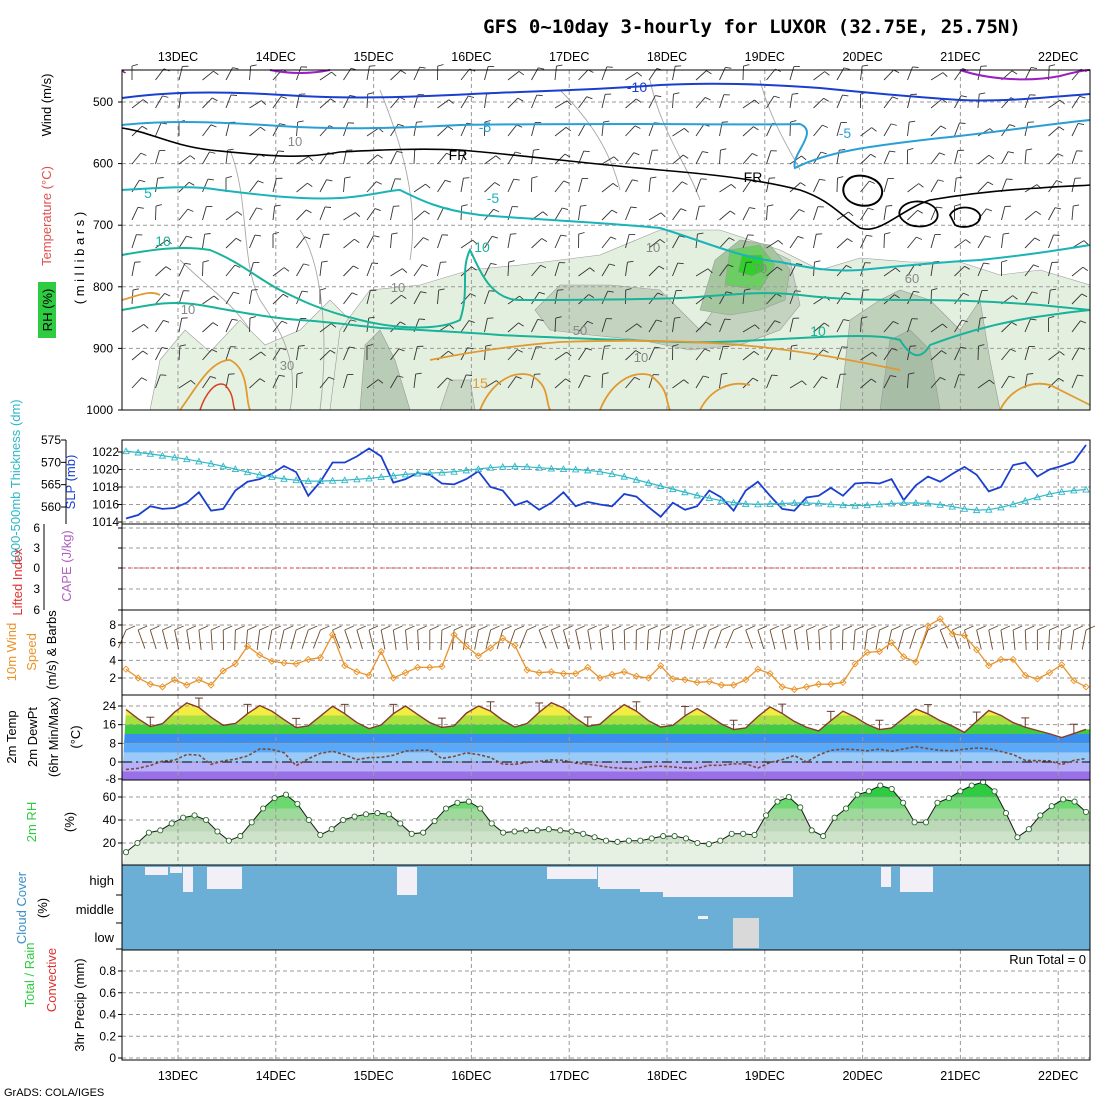 Image resolution: width=1100 pixels, height=1100 pixels. I want to click on left-tick-label: 570, so click(51, 462).